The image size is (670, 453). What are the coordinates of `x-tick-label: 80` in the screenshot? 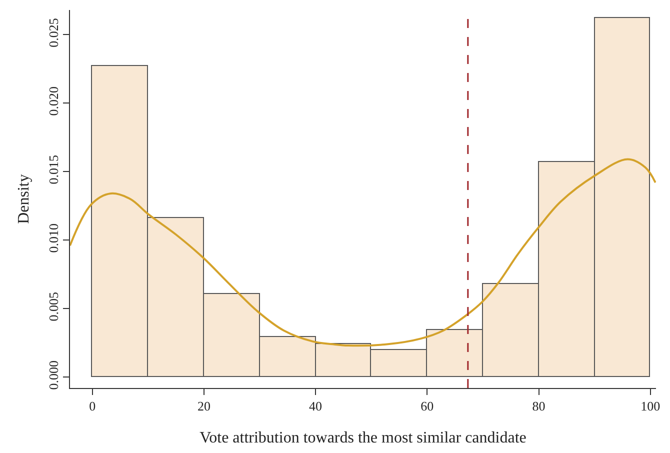 It's located at (539, 406).